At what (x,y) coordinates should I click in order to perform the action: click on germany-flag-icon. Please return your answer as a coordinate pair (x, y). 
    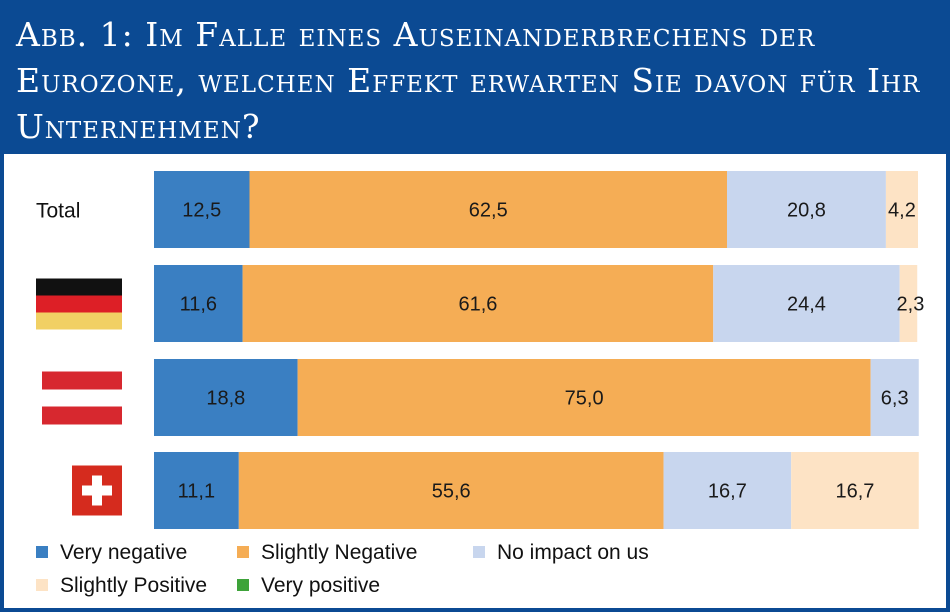
    Looking at the image, I should click on (79, 304).